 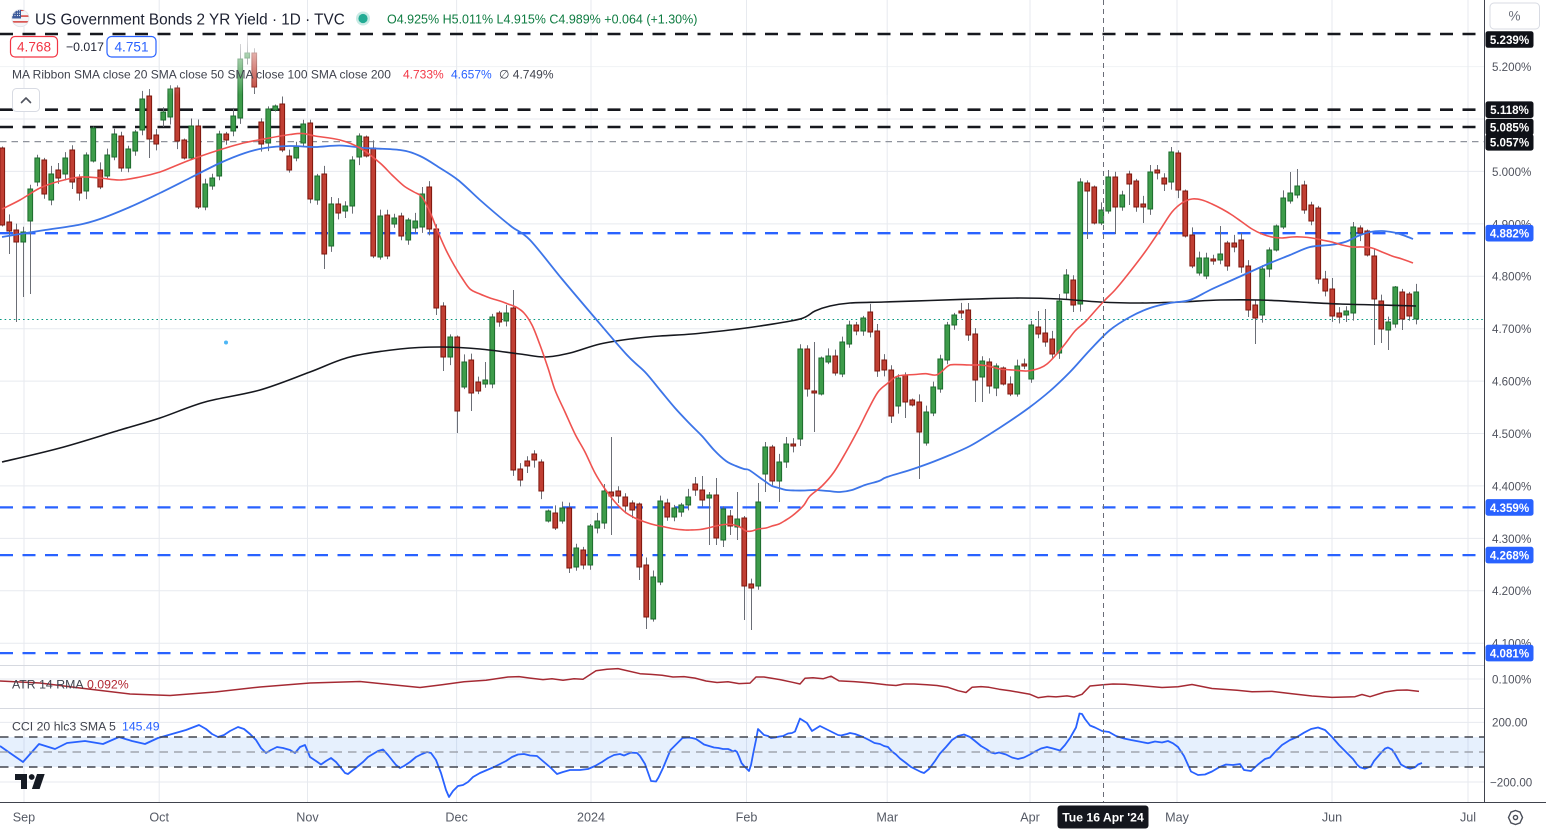 I want to click on svg-text: Nov, so click(x=307, y=818).